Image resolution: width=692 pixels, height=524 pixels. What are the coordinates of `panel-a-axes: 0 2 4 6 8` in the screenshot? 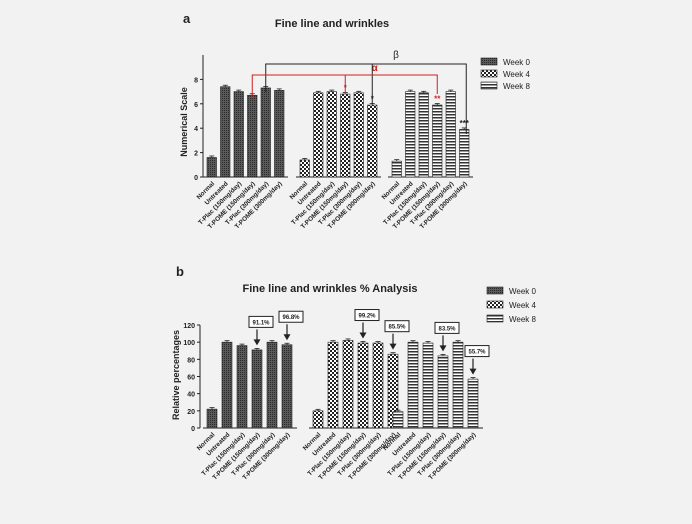 It's located at (333, 118).